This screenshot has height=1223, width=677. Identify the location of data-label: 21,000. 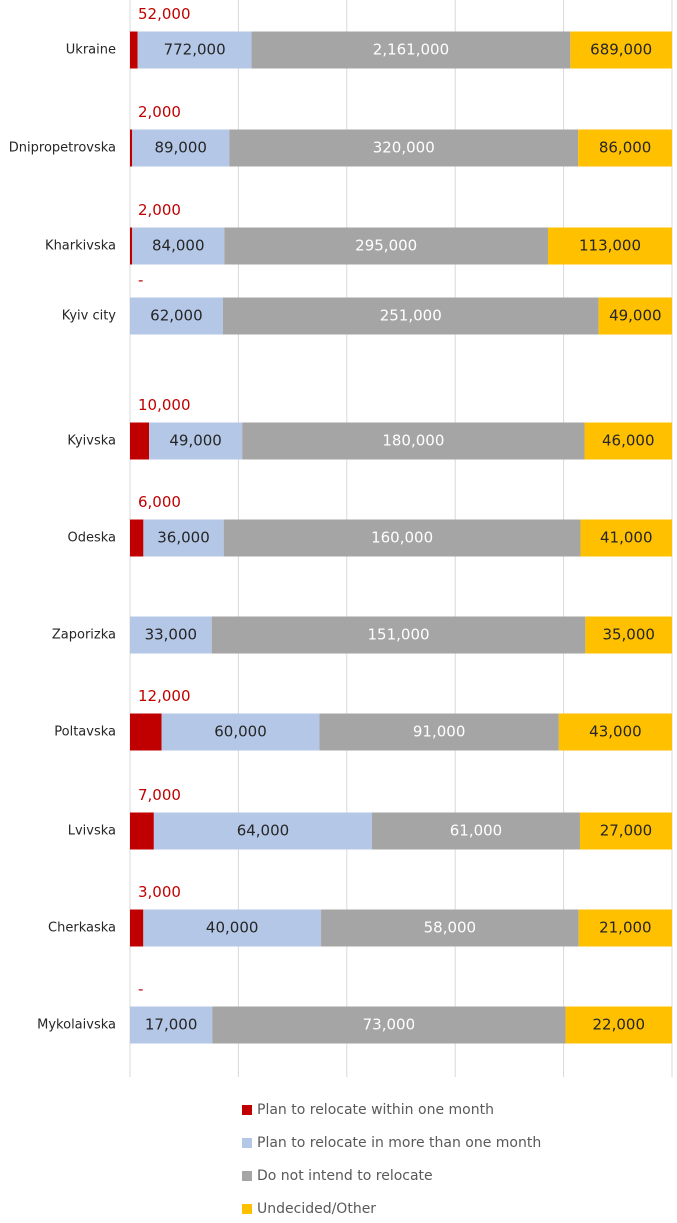
(625, 928).